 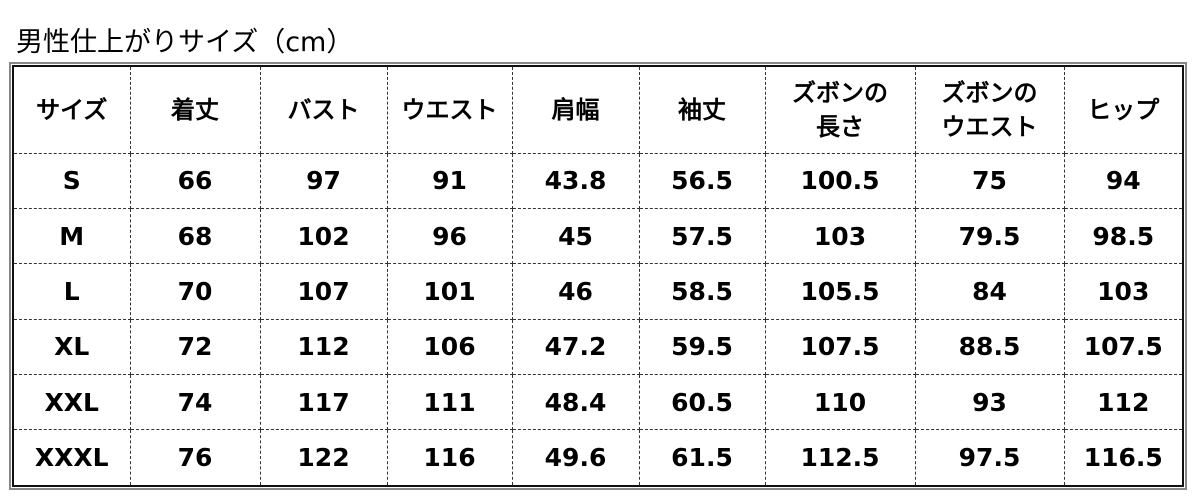 What do you see at coordinates (576, 110) in the screenshot?
I see `column-header: 肩幅` at bounding box center [576, 110].